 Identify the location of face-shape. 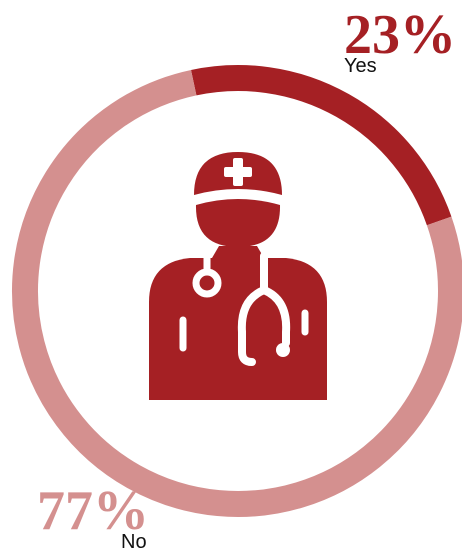
(238, 223).